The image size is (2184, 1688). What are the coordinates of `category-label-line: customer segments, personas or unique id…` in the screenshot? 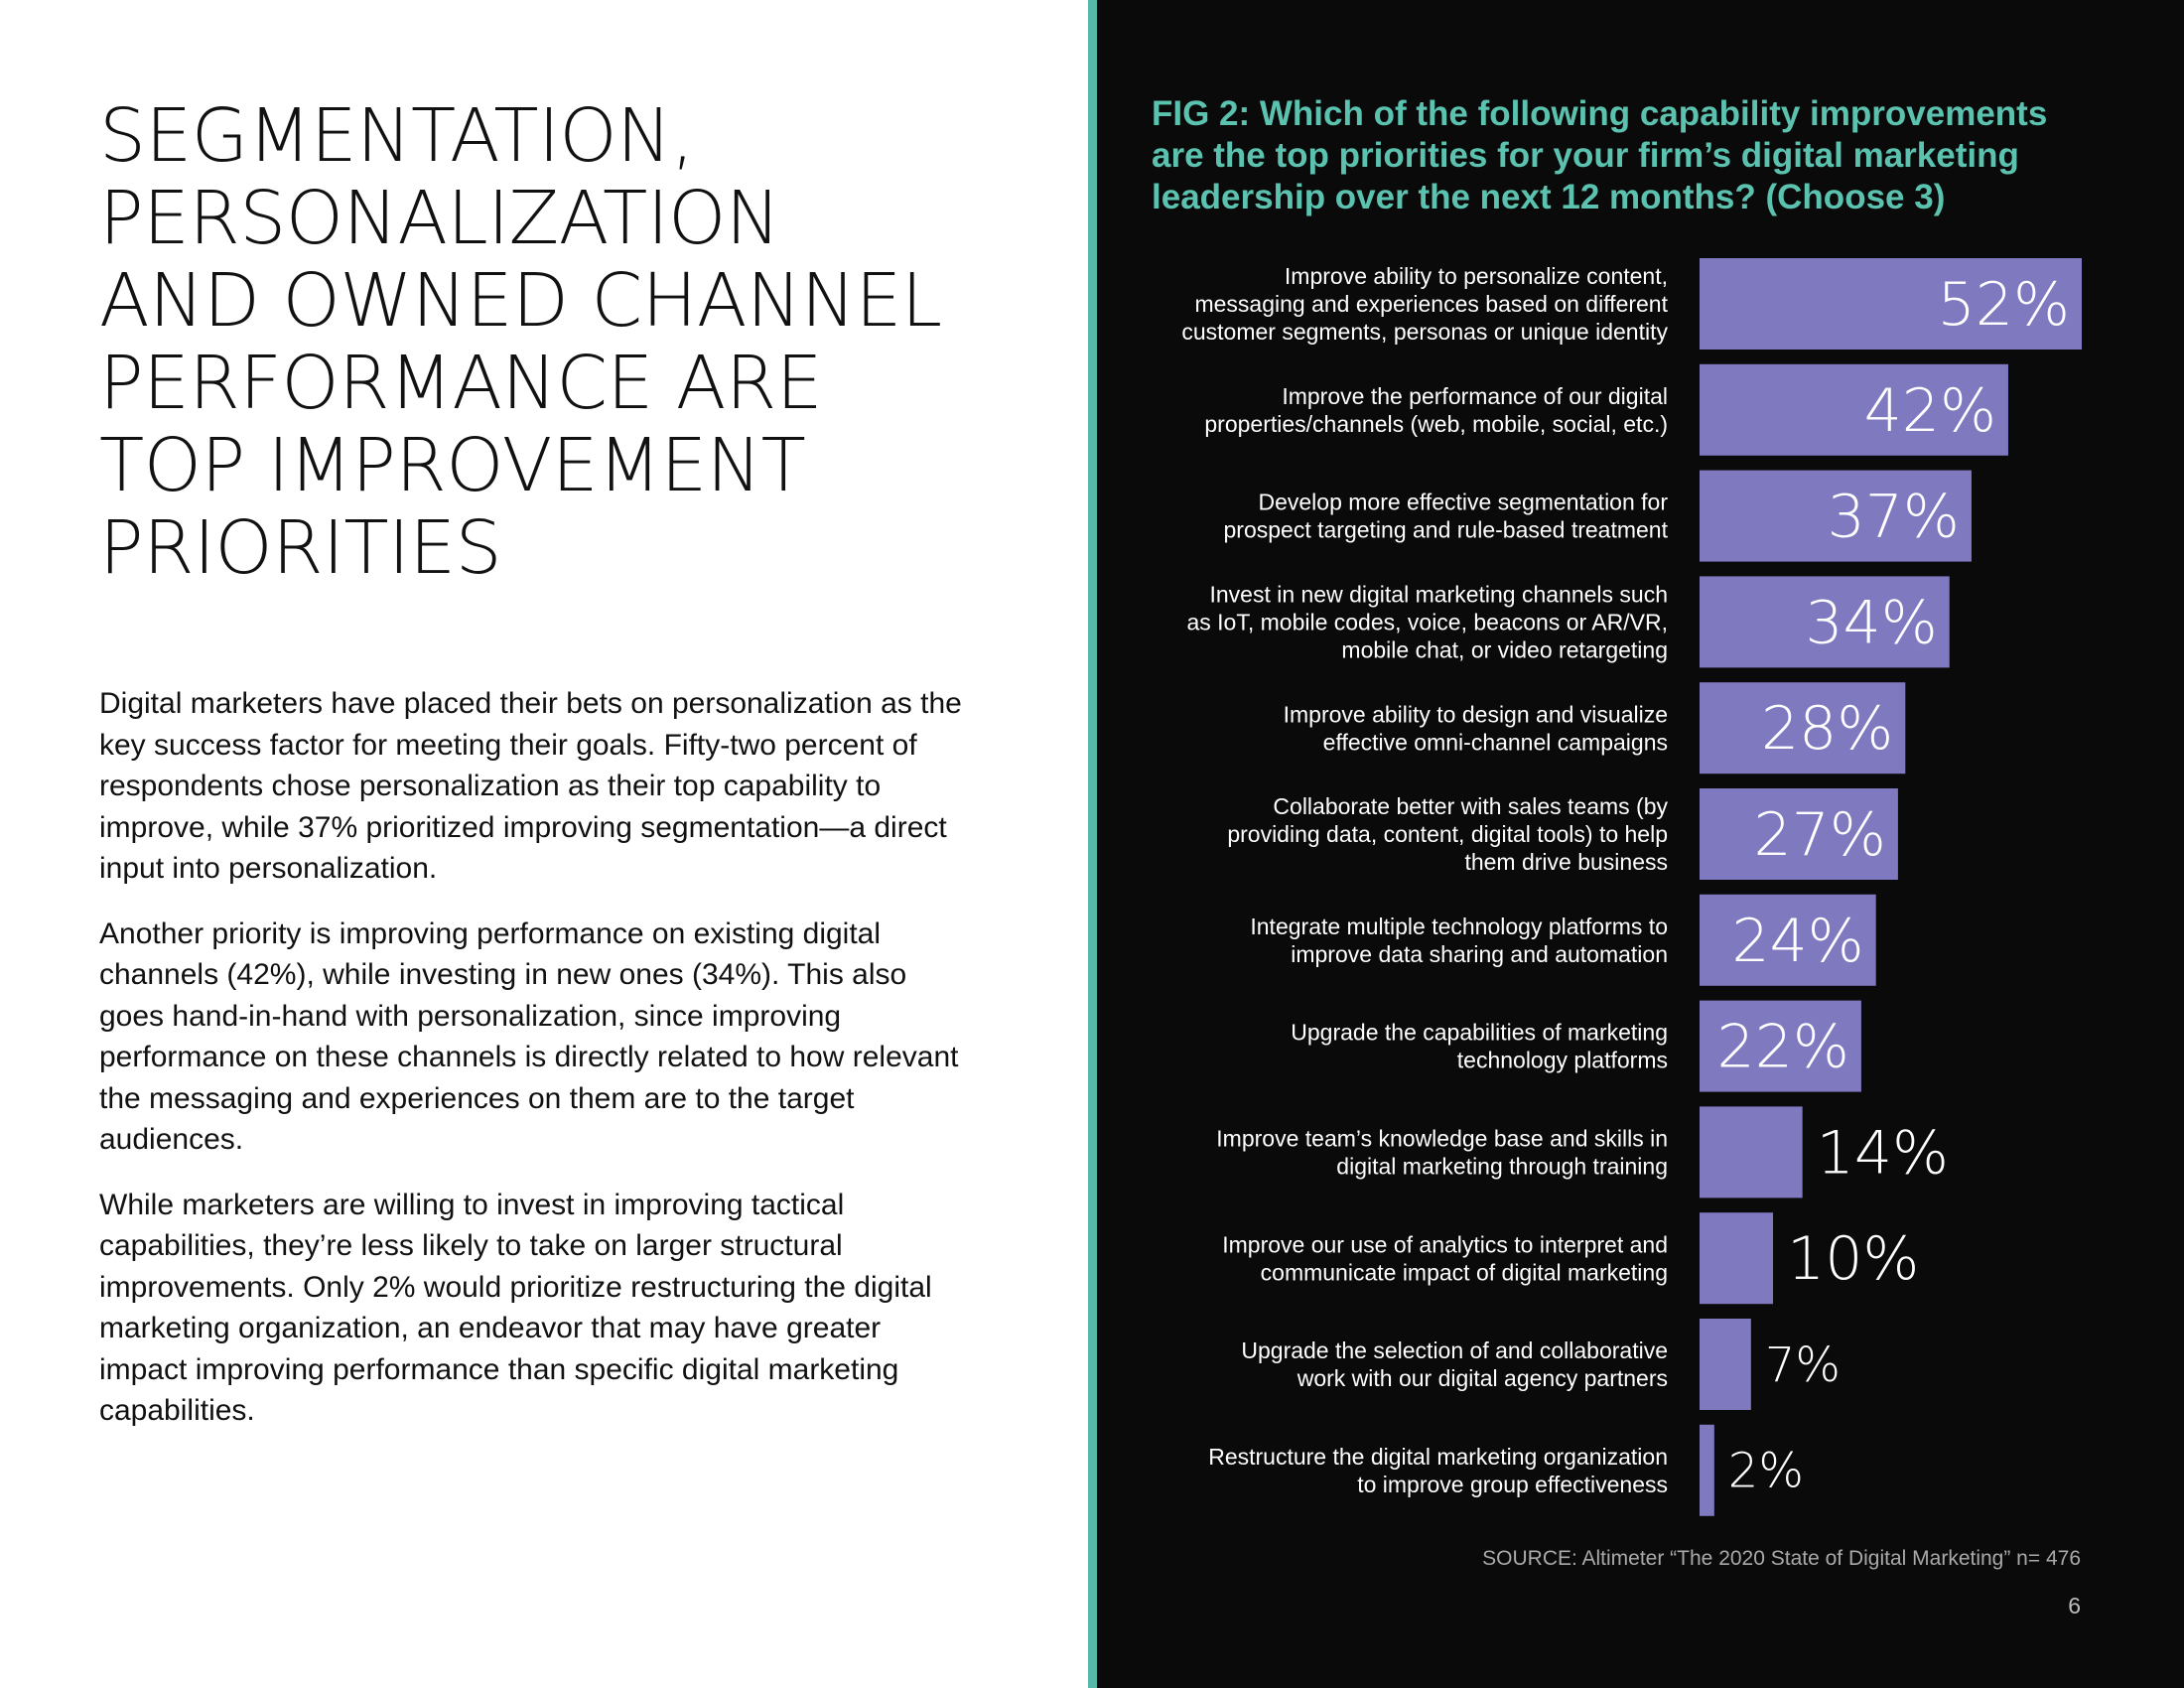 It's located at (1424, 332).